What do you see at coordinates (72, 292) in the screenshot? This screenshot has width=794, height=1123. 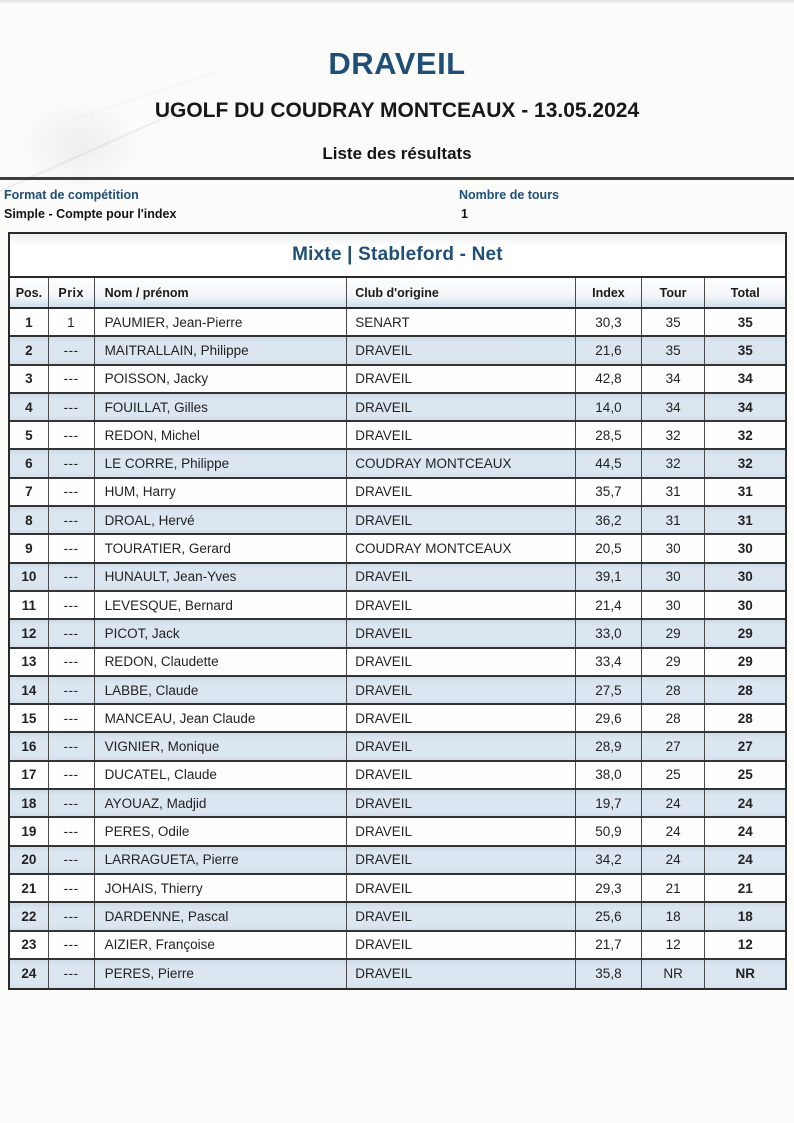 I see `header-cell-prix: Prix` at bounding box center [72, 292].